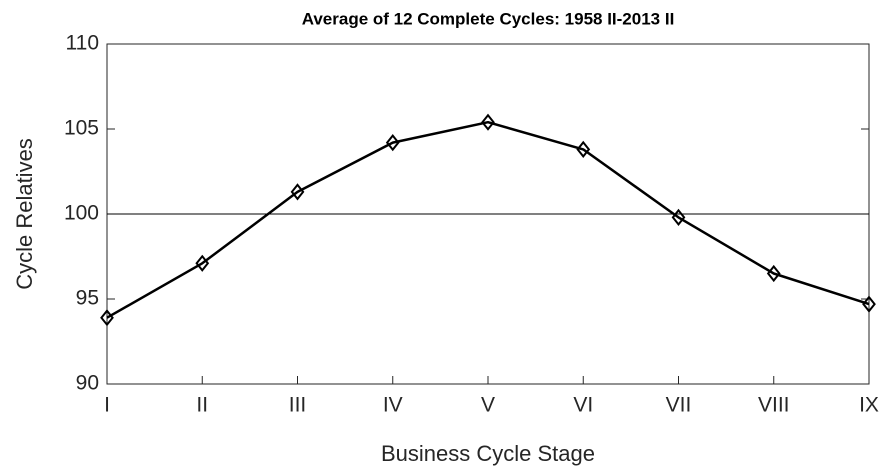 This screenshot has height=473, width=884. What do you see at coordinates (107, 405) in the screenshot?
I see `x-tick-label: I` at bounding box center [107, 405].